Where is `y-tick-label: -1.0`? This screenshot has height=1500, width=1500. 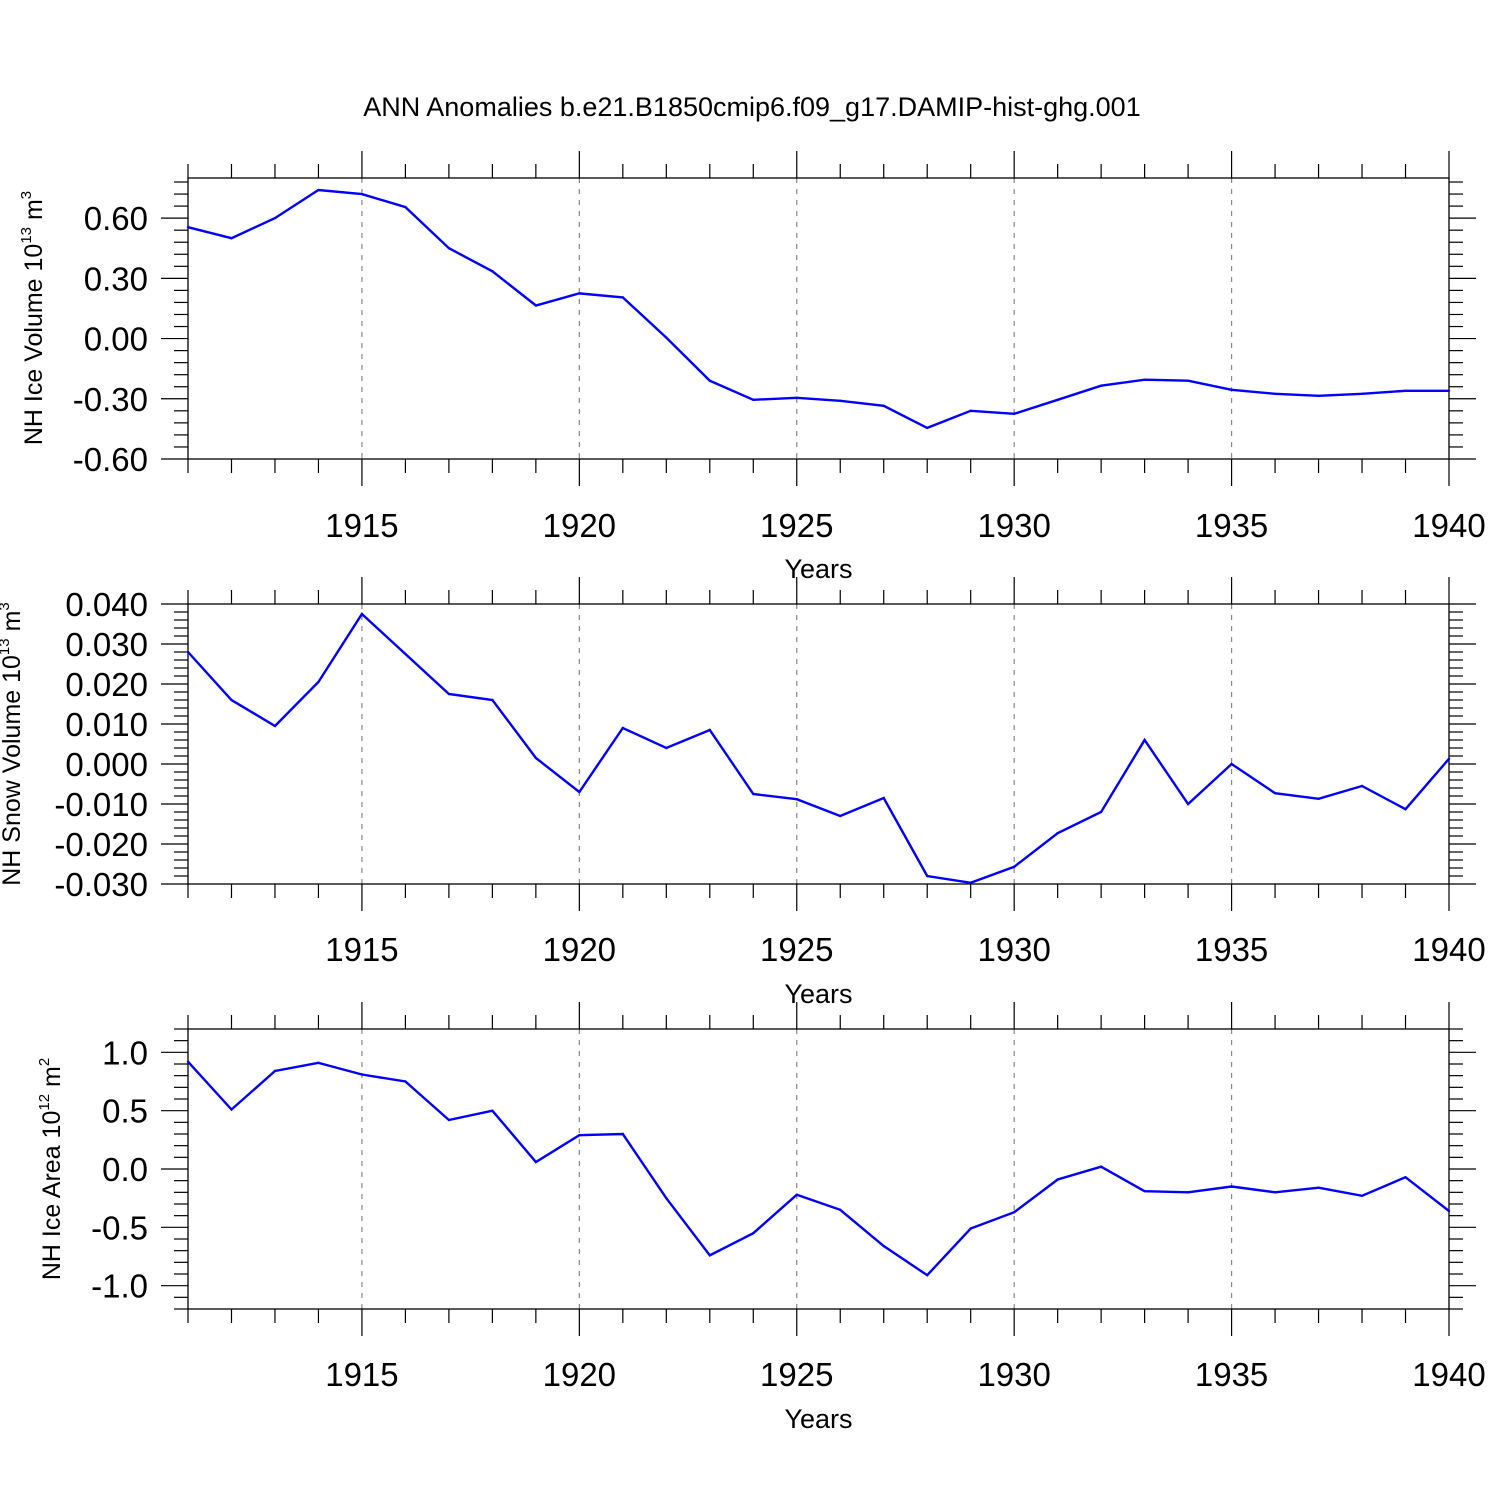 y-tick-label: -1.0 is located at coordinates (119, 1286).